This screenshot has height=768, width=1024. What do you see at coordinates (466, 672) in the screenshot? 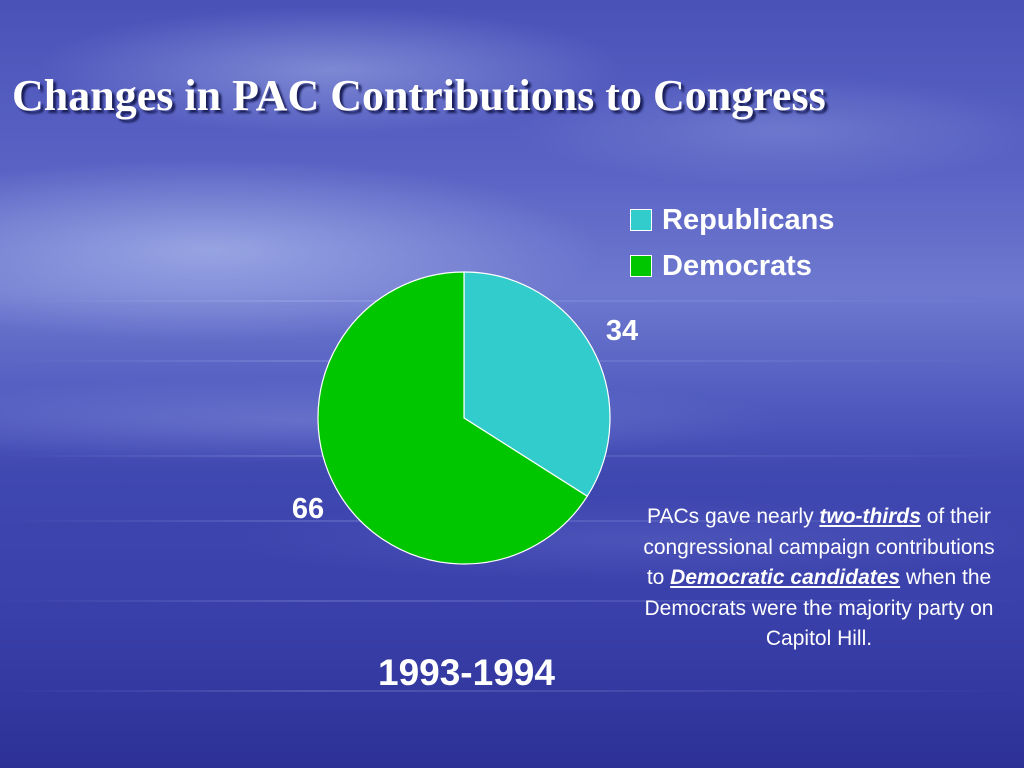
I see `period-label: 1993-1994` at bounding box center [466, 672].